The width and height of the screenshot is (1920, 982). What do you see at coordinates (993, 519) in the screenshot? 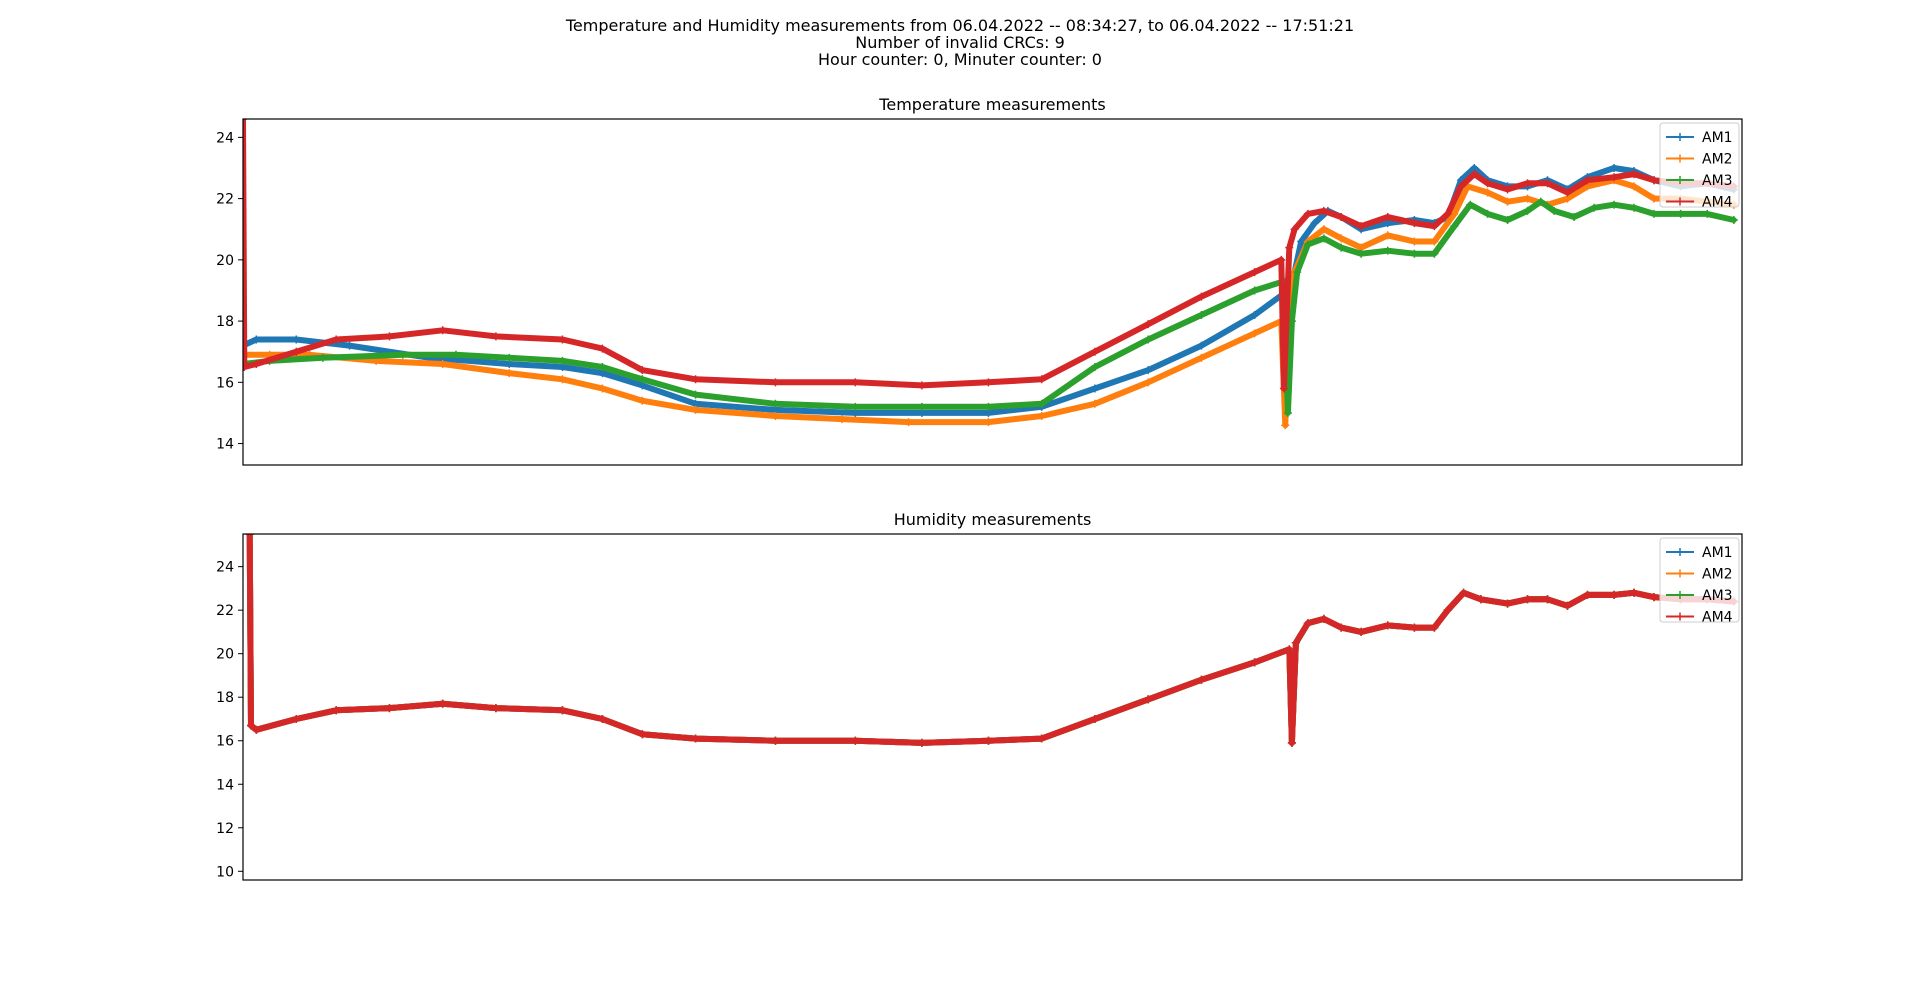
I see `humidity-chart-title: Humidity measurements` at bounding box center [993, 519].